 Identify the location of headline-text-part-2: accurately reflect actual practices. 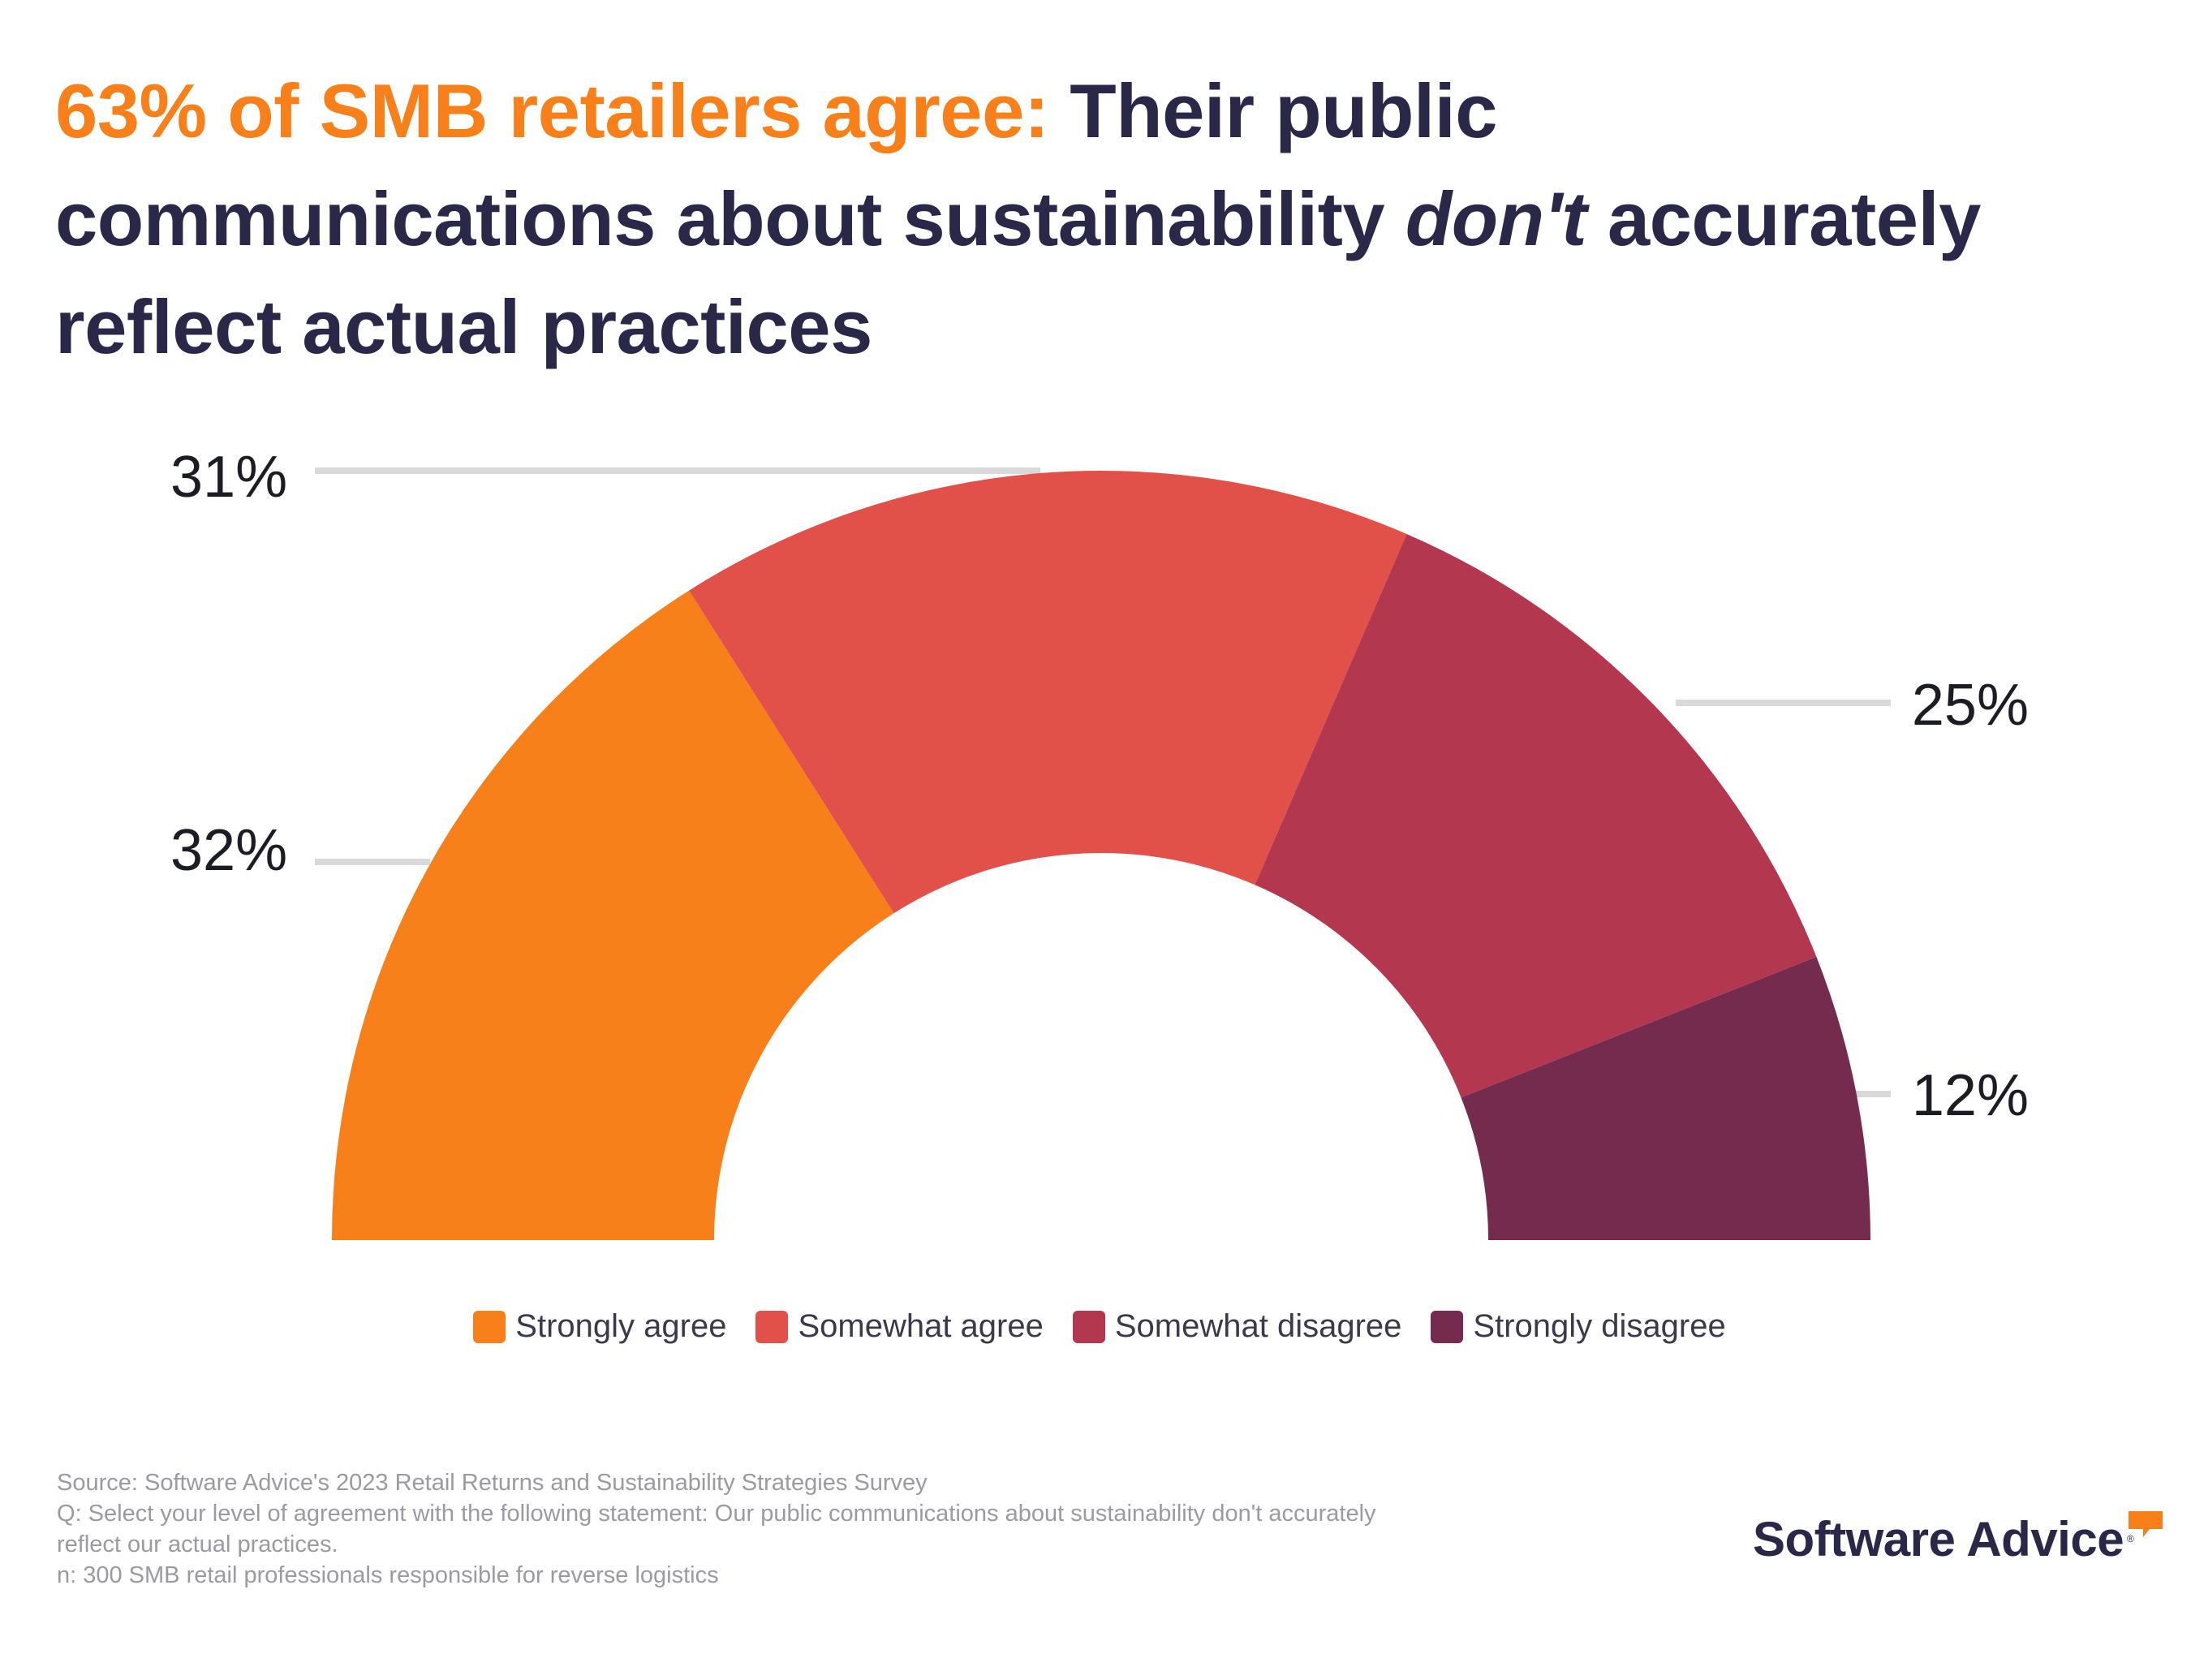
(1018, 273).